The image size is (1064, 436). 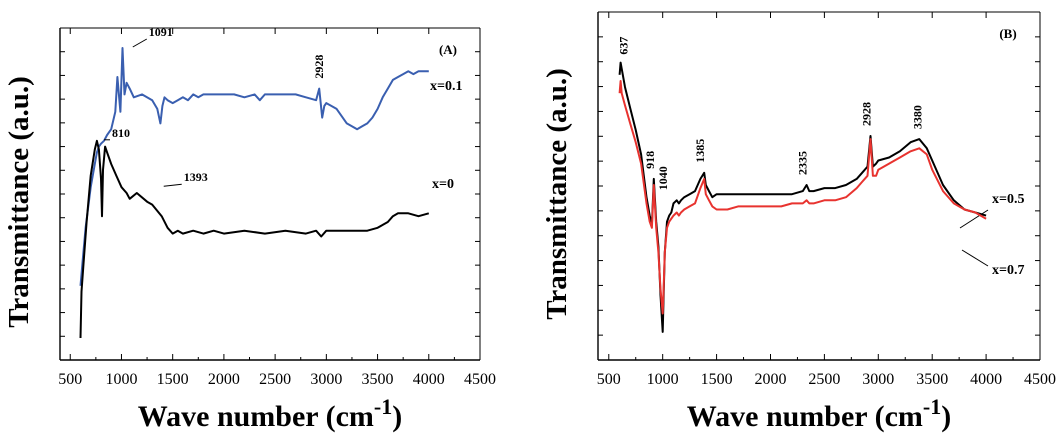 I want to click on peak-annotation: 3380, so click(x=917, y=117).